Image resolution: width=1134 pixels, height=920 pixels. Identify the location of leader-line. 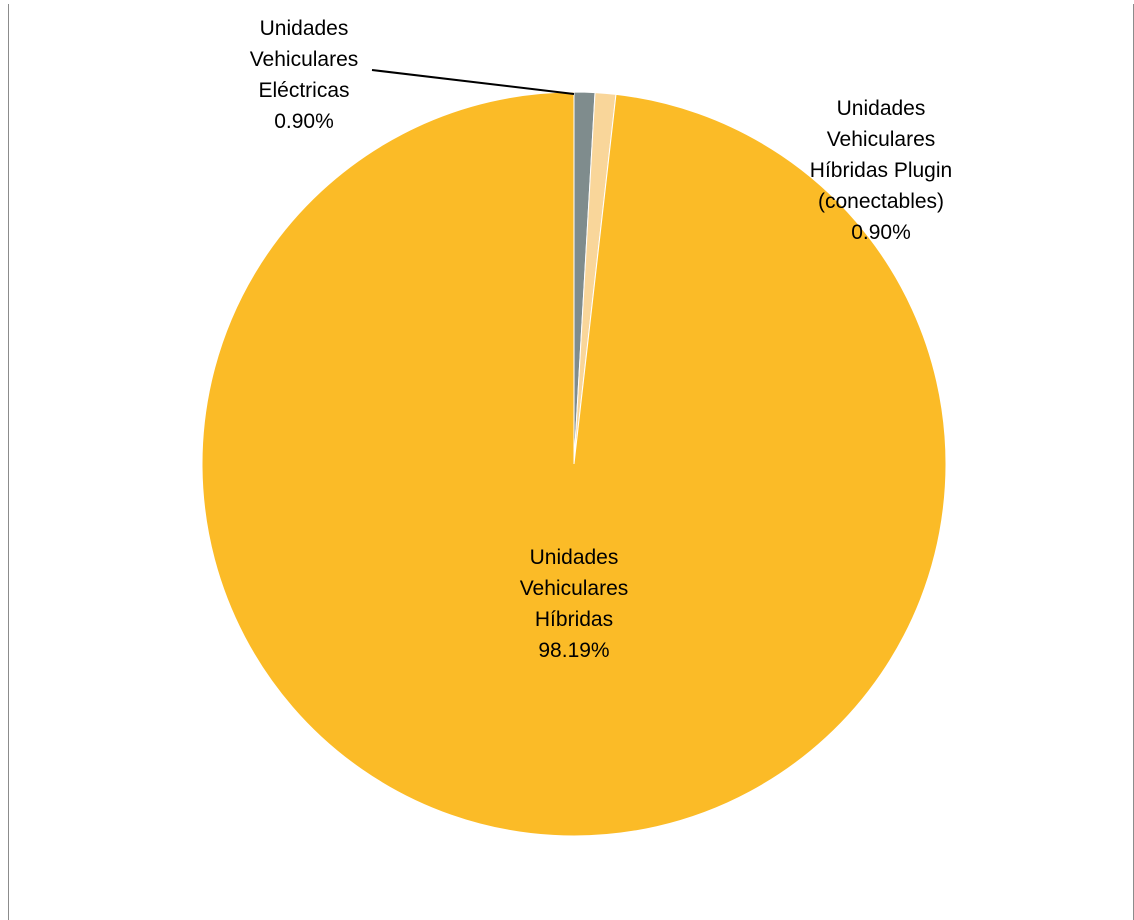
(473, 82).